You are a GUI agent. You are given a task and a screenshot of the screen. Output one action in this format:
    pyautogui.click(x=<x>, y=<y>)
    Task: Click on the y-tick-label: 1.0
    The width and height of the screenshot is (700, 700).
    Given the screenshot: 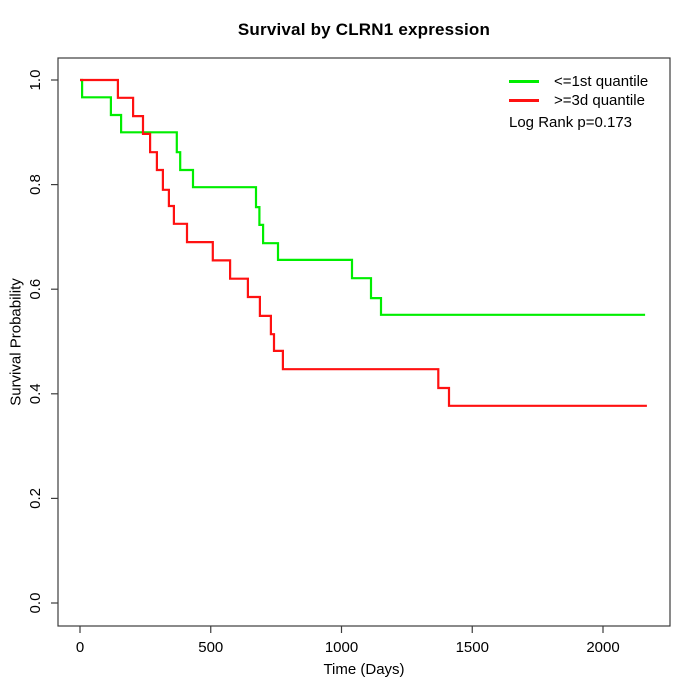 What is the action you would take?
    pyautogui.click(x=35, y=80)
    